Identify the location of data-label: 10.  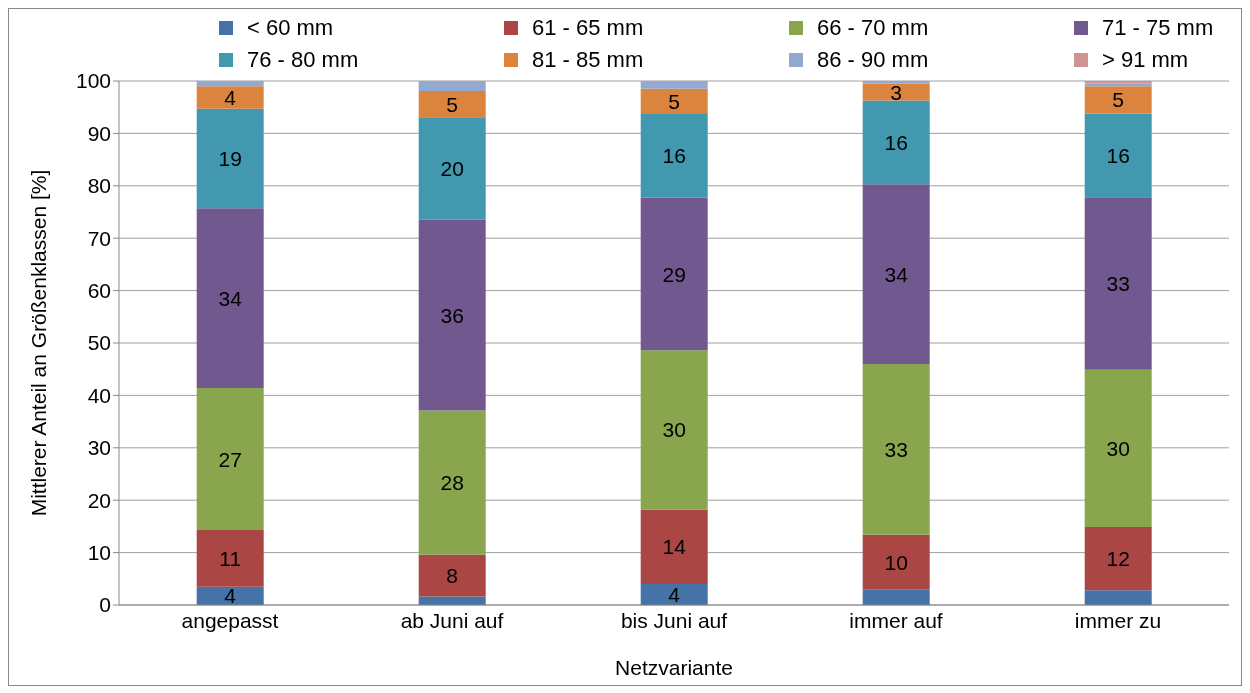
(896, 562).